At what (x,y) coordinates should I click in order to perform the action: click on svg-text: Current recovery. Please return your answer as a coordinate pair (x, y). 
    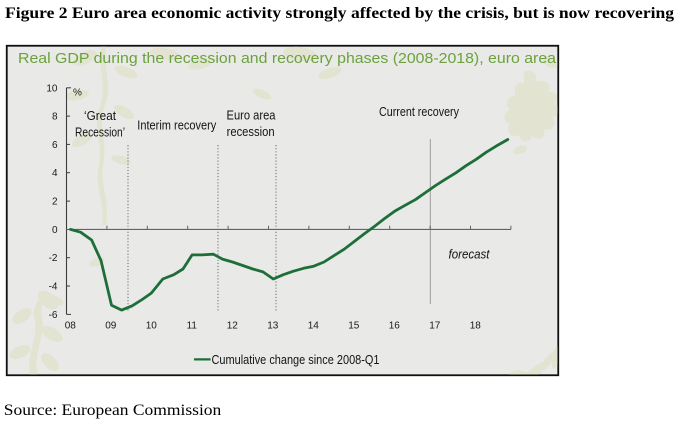
    Looking at the image, I should click on (419, 111).